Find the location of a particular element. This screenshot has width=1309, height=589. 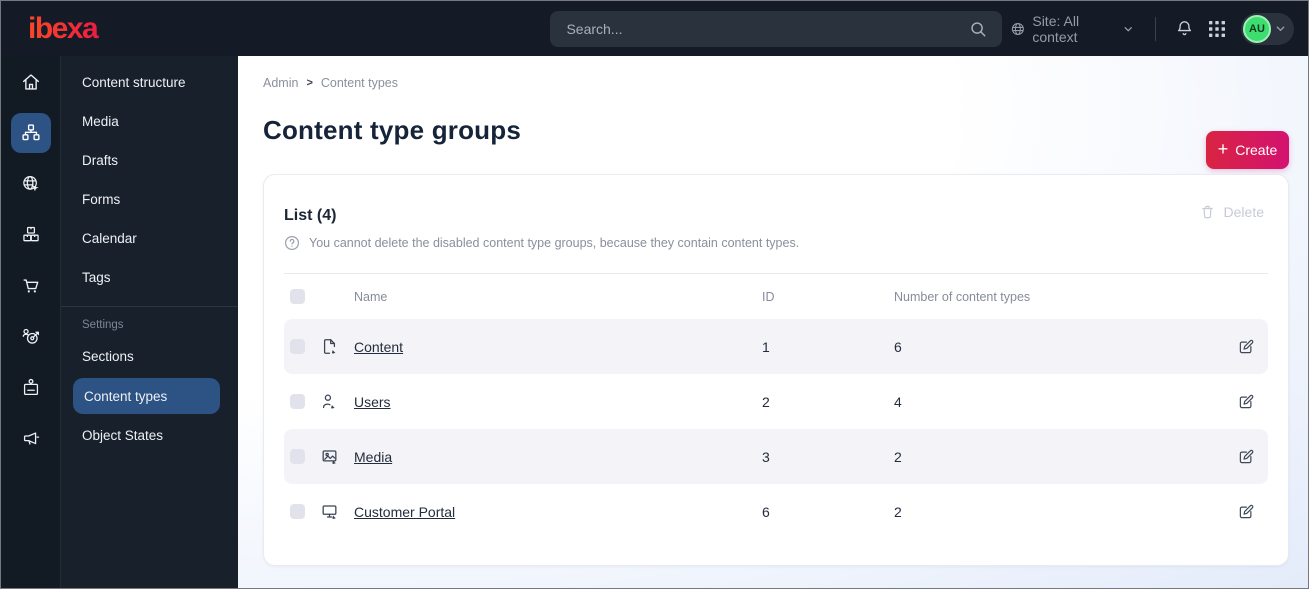

table-row: Content 1 6 is located at coordinates (776, 346).